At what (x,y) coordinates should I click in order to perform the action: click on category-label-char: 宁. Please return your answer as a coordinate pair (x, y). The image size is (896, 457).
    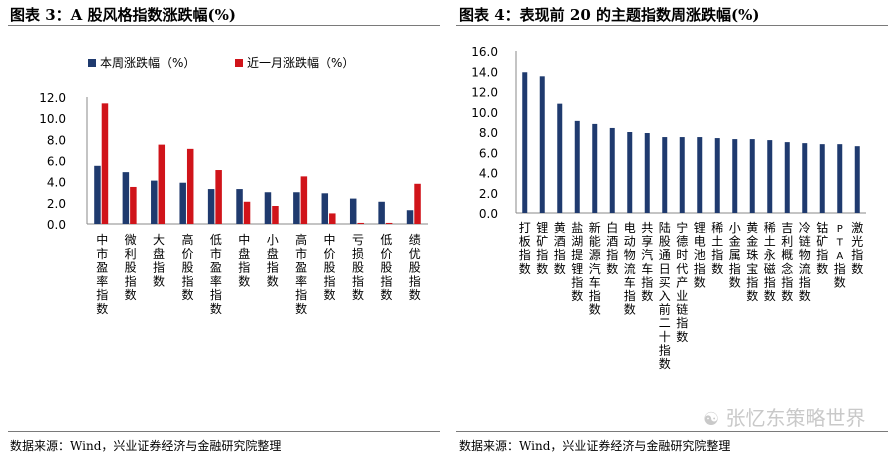
    Looking at the image, I should click on (682, 227).